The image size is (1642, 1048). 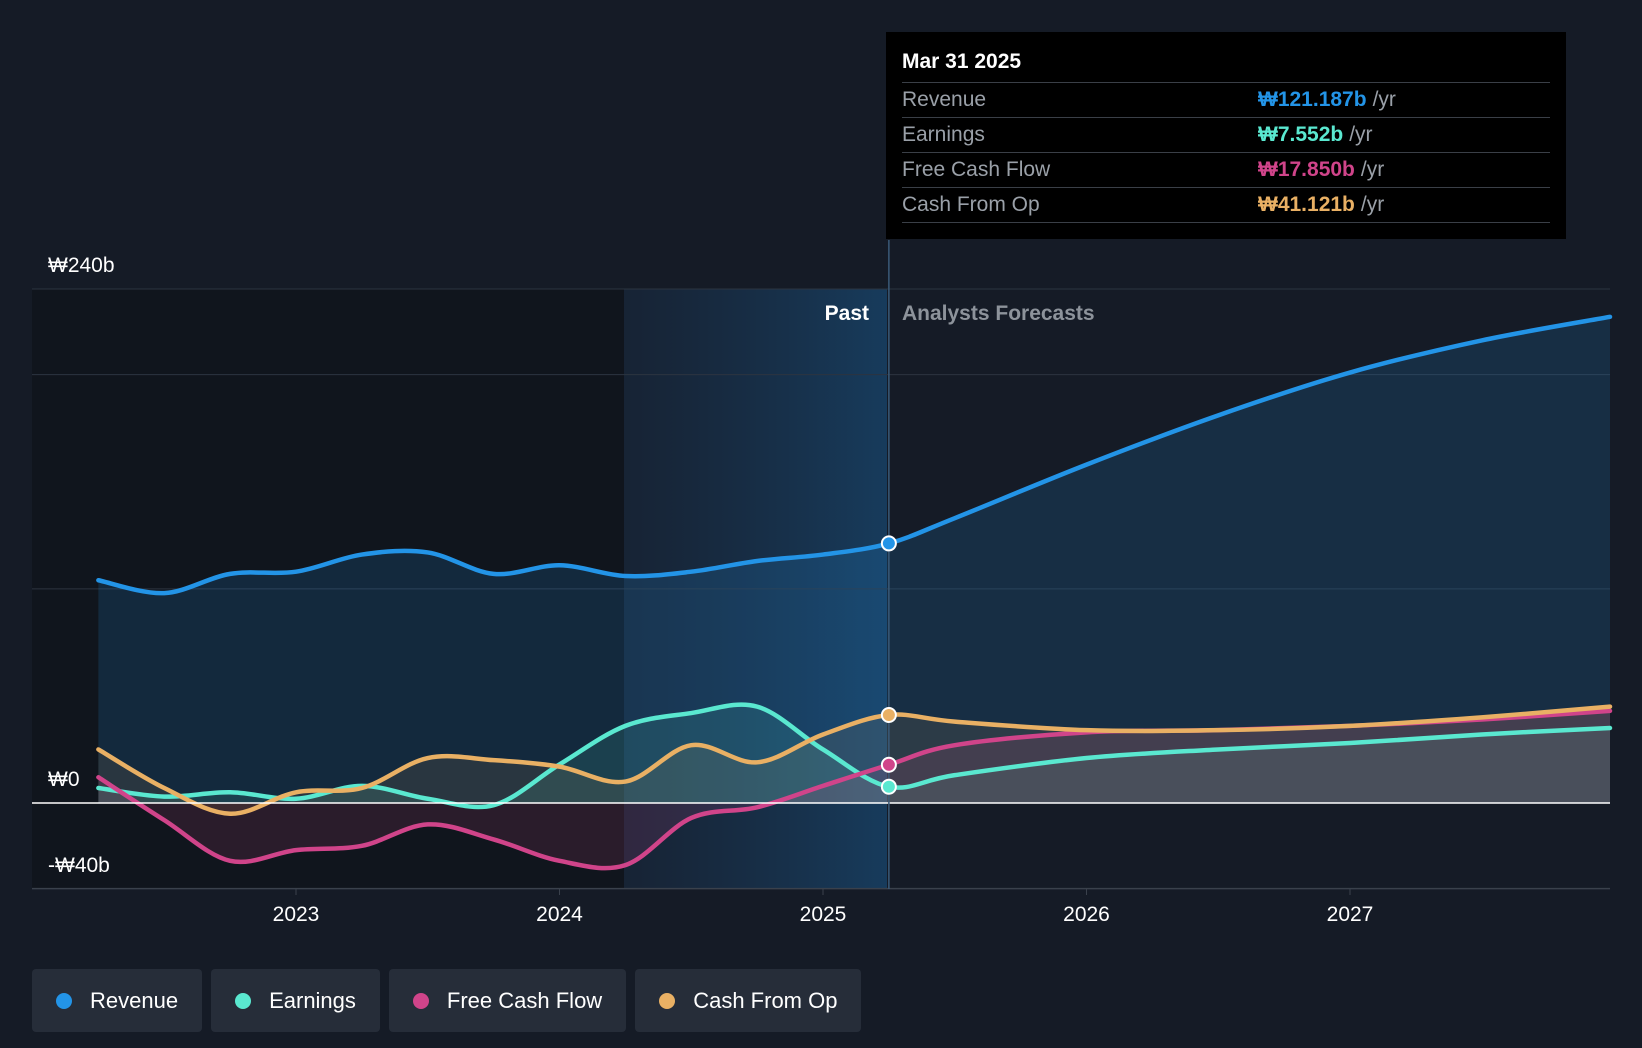 I want to click on x-tick-label: 2024, so click(x=559, y=914).